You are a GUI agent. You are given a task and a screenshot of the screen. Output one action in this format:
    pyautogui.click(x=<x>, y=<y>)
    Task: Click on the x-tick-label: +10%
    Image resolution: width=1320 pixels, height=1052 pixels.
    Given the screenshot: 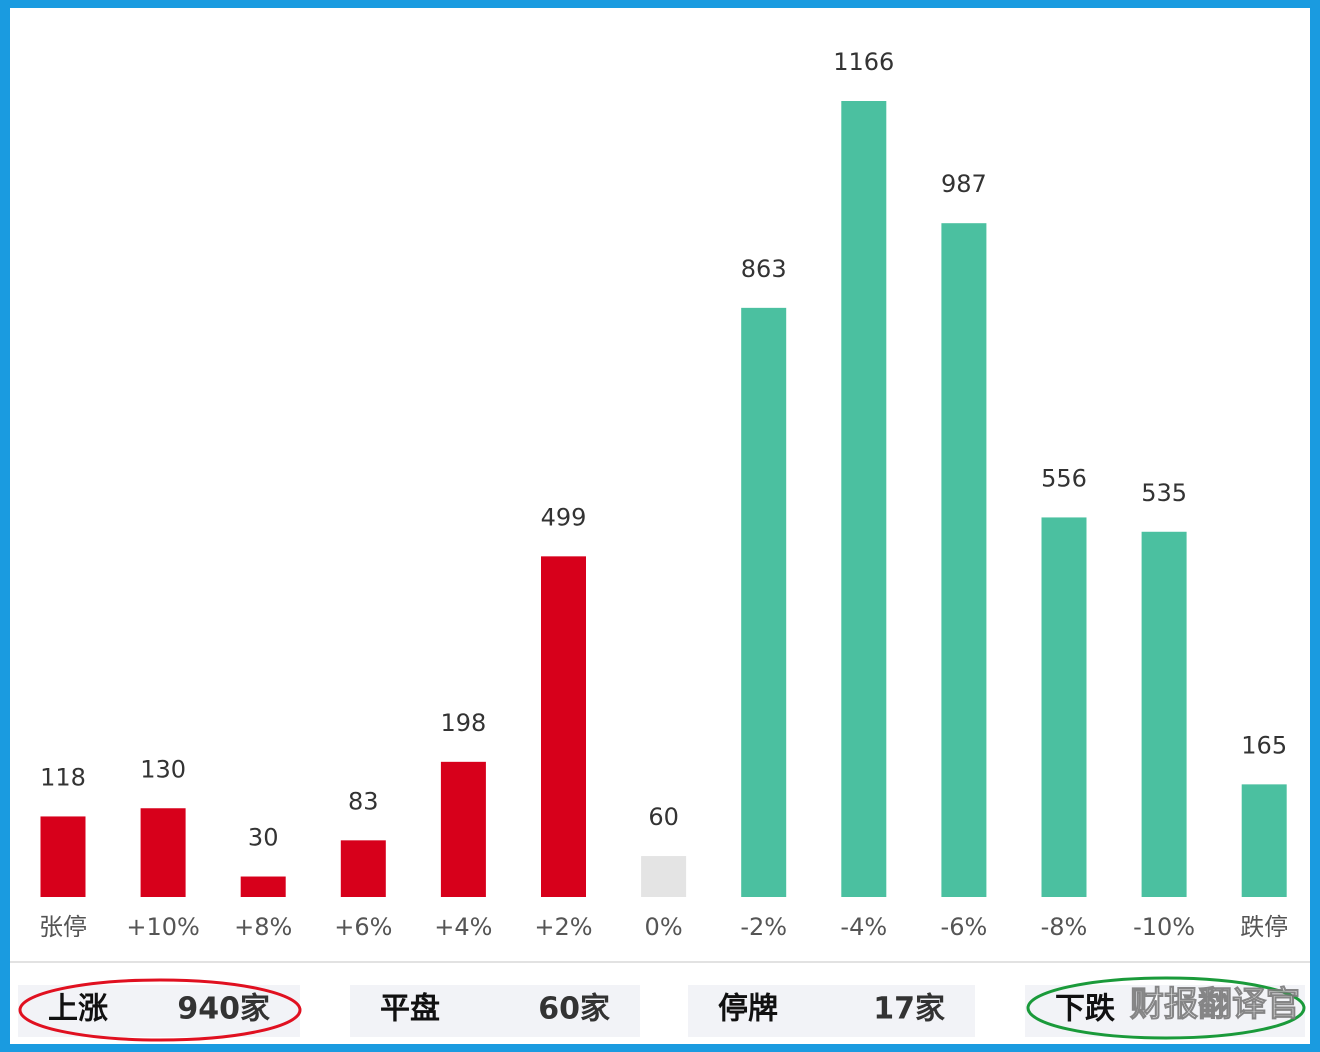 What is the action you would take?
    pyautogui.click(x=162, y=927)
    